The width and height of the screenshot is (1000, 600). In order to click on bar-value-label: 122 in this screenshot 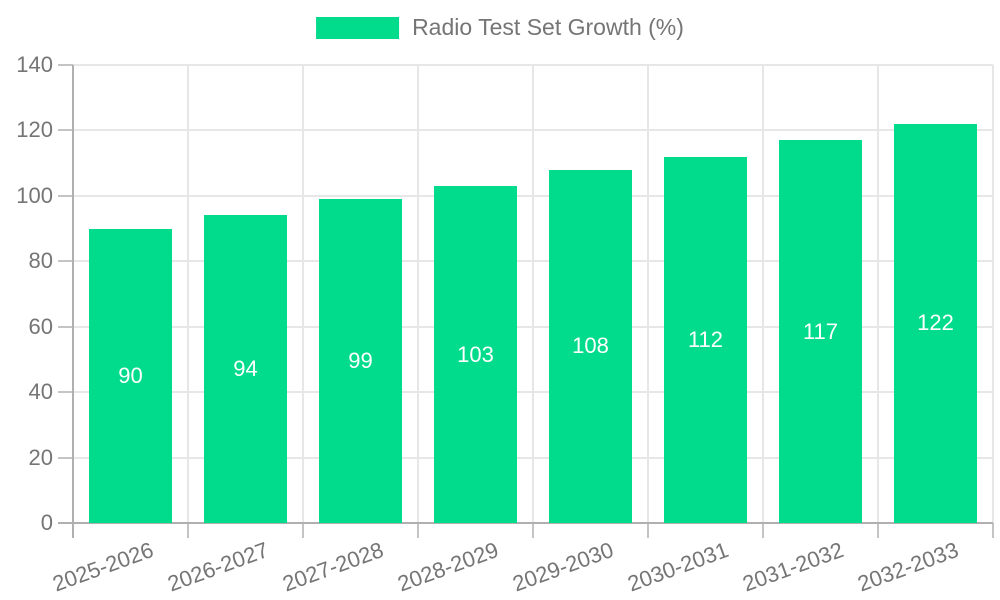, I will do `click(935, 323)`.